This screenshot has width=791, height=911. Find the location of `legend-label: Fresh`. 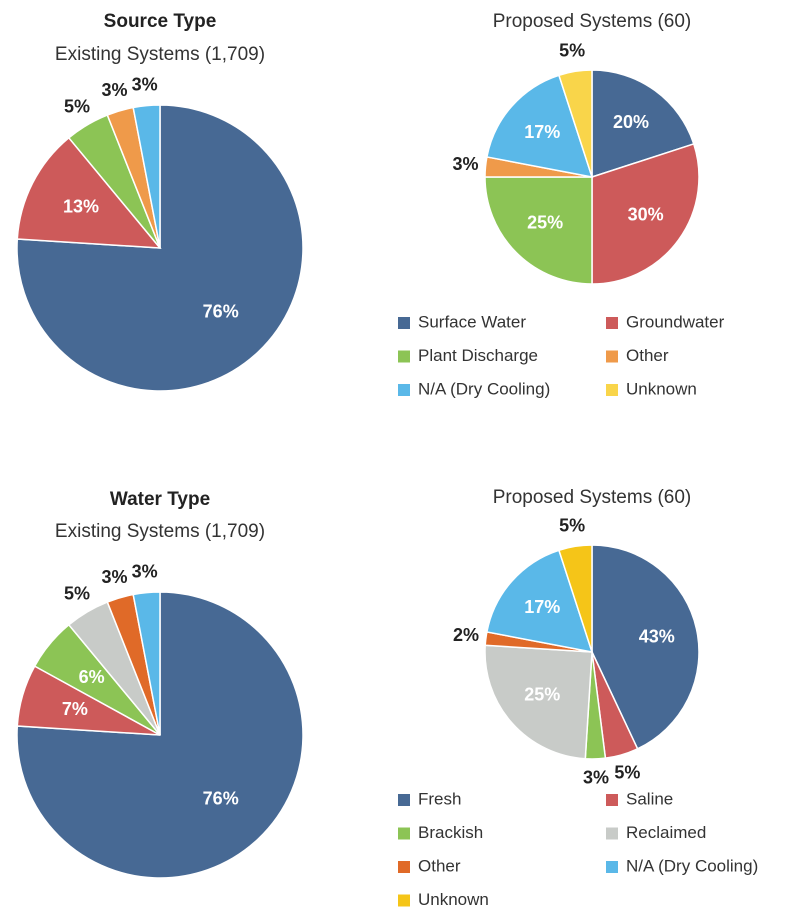

legend-label: Fresh is located at coordinates (439, 798).